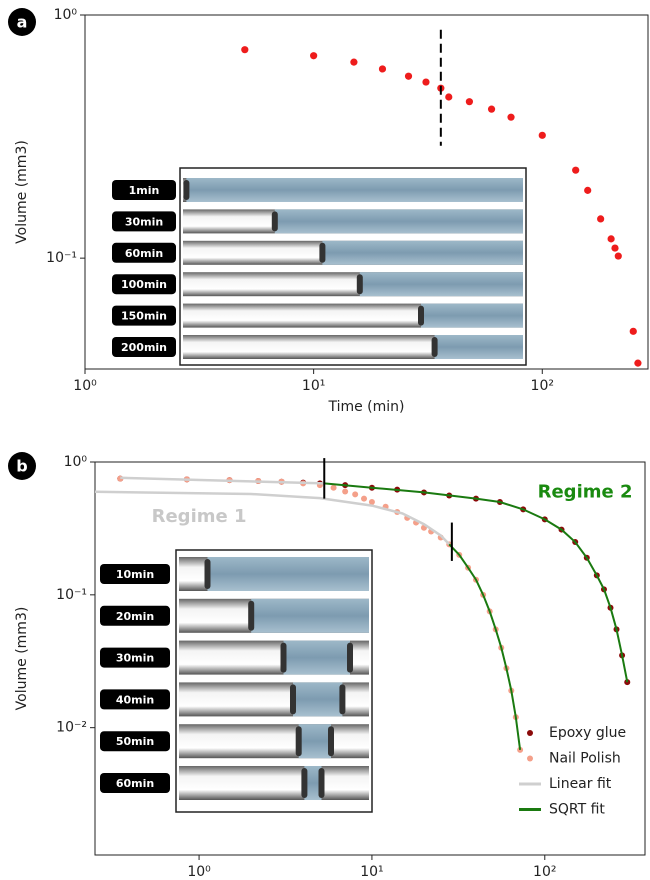 This screenshot has width=650, height=880. Describe the element at coordinates (530, 758) in the screenshot. I see `legend-swatch` at that location.